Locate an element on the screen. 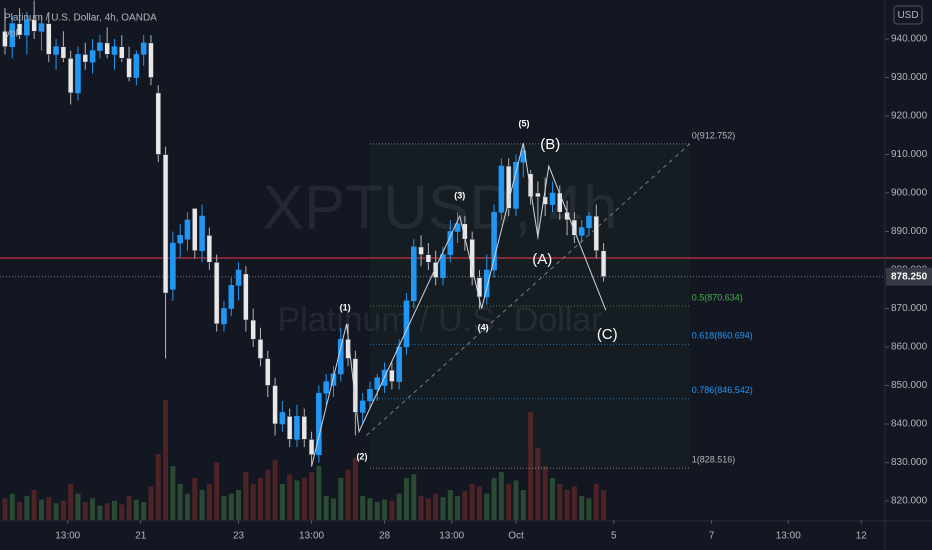  y-tick-label: 830.000 is located at coordinates (909, 462).